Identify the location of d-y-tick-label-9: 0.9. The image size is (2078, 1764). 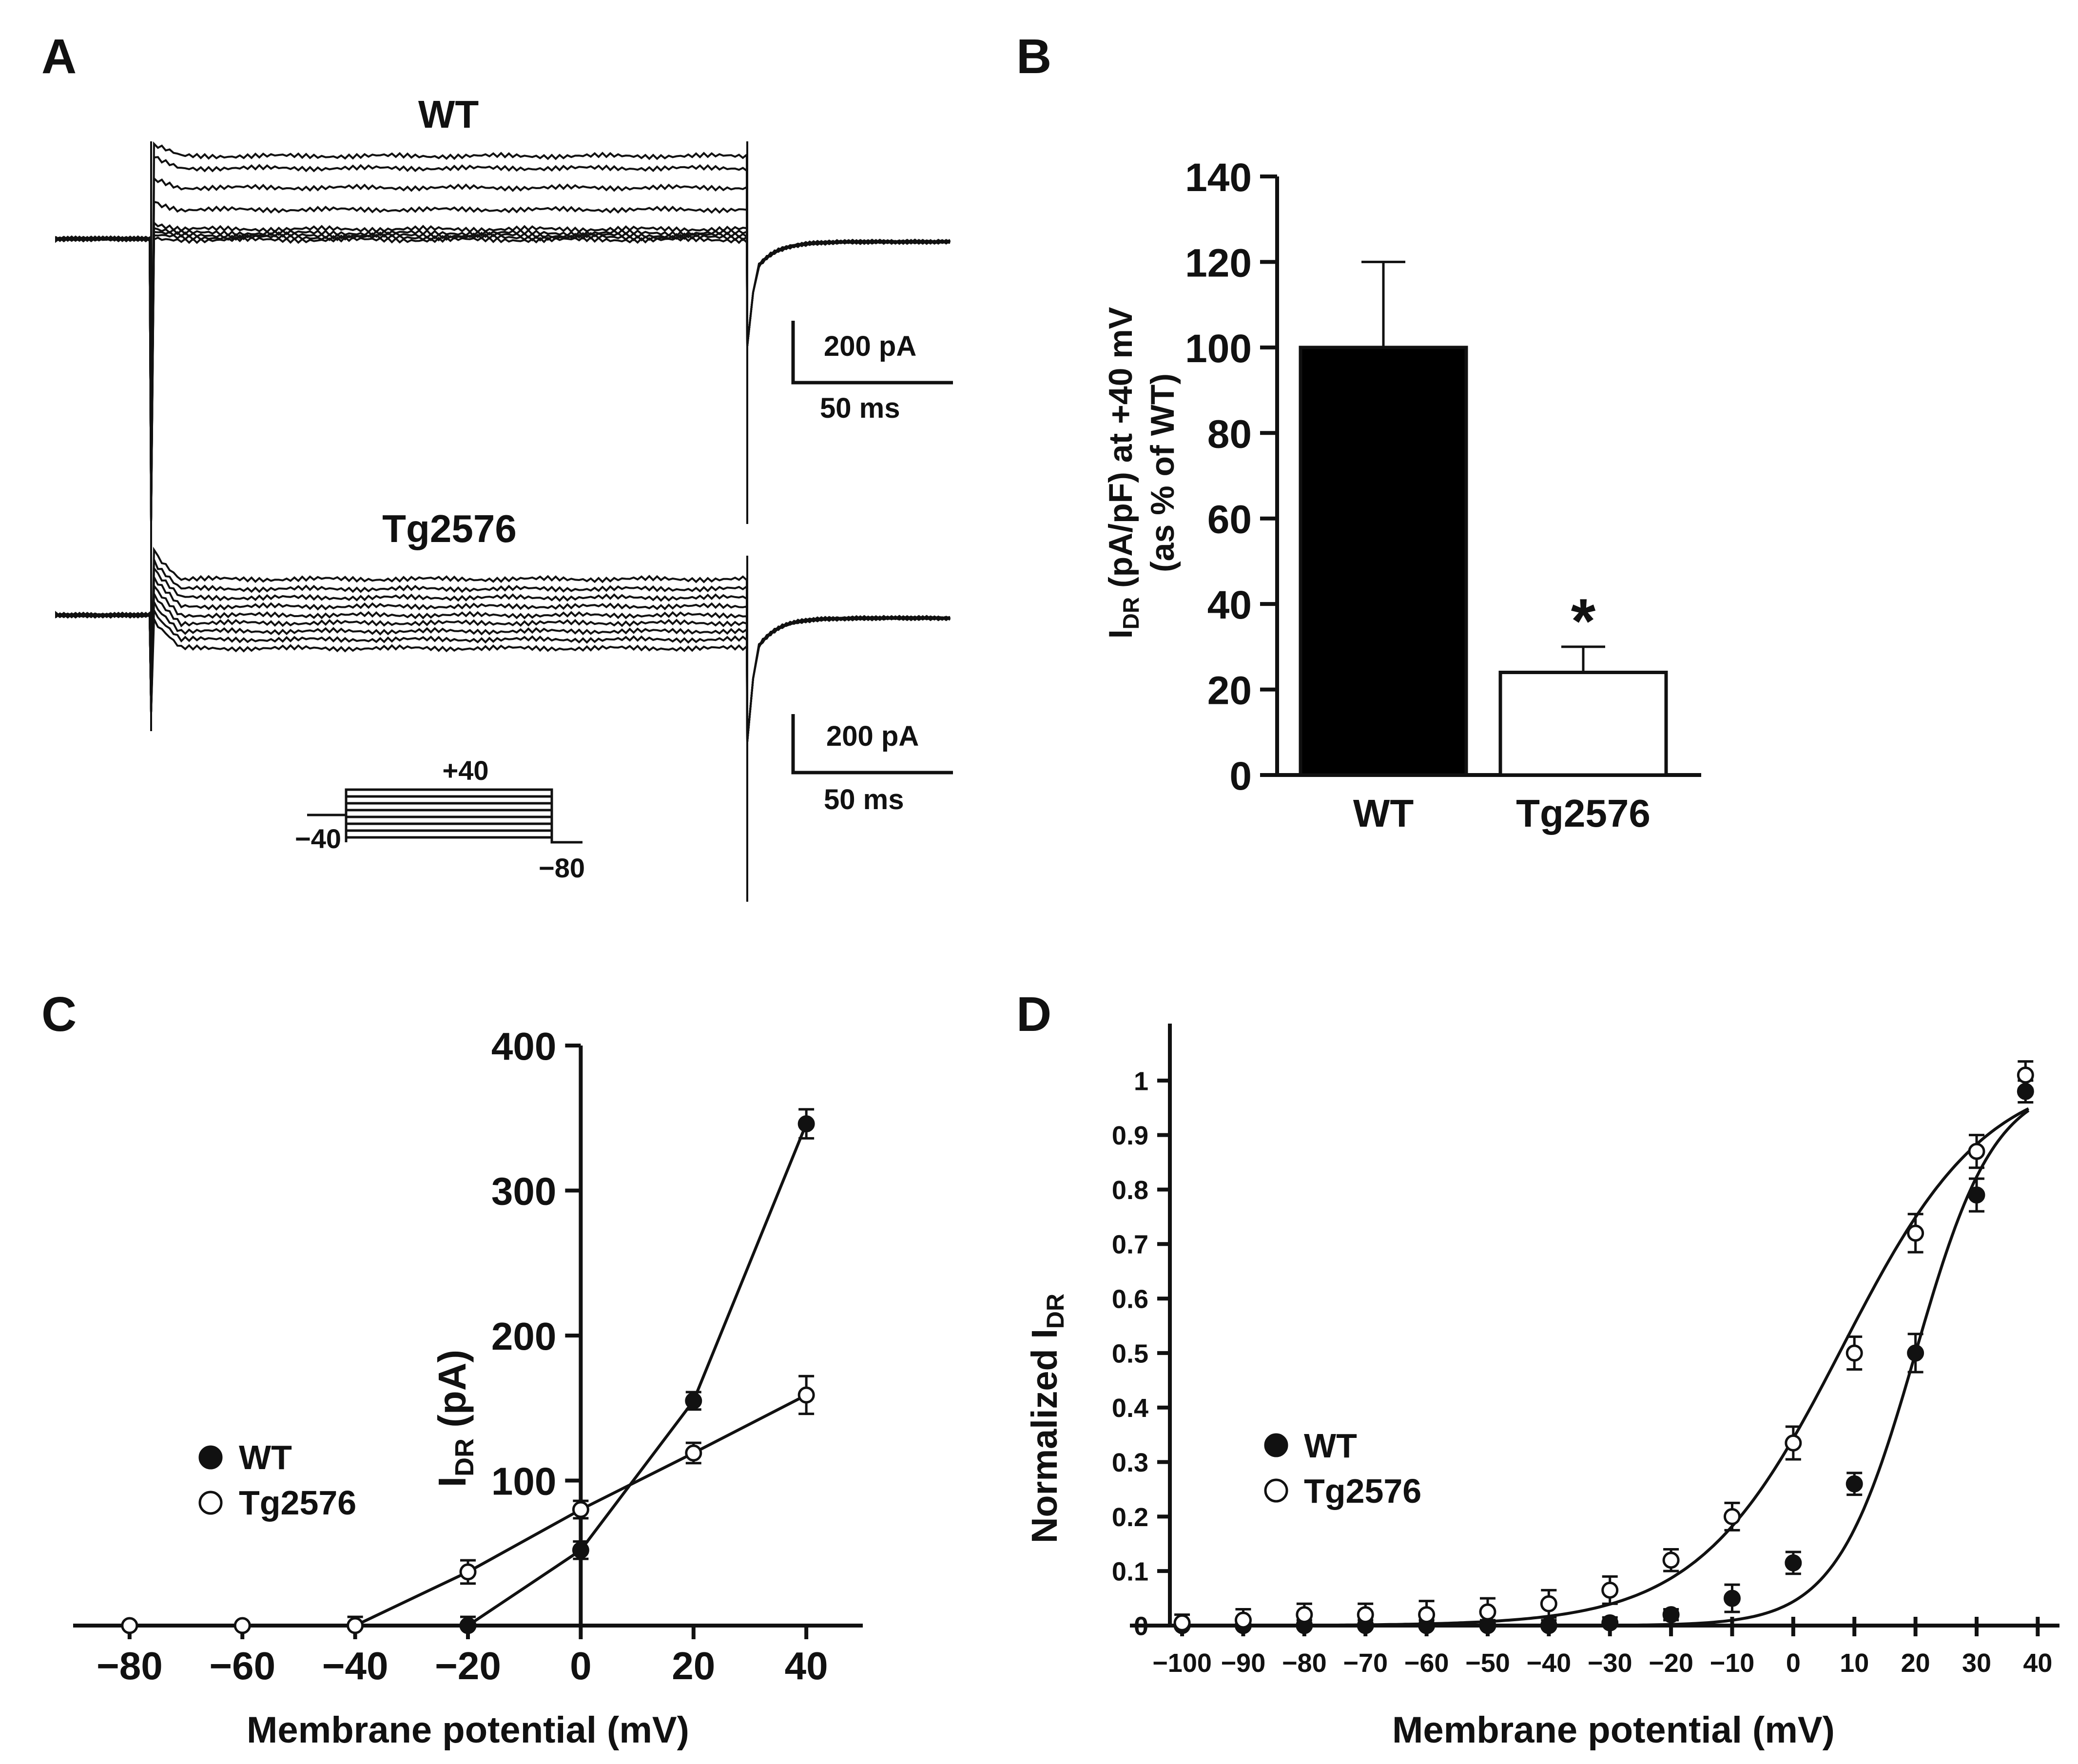
(1130, 1135).